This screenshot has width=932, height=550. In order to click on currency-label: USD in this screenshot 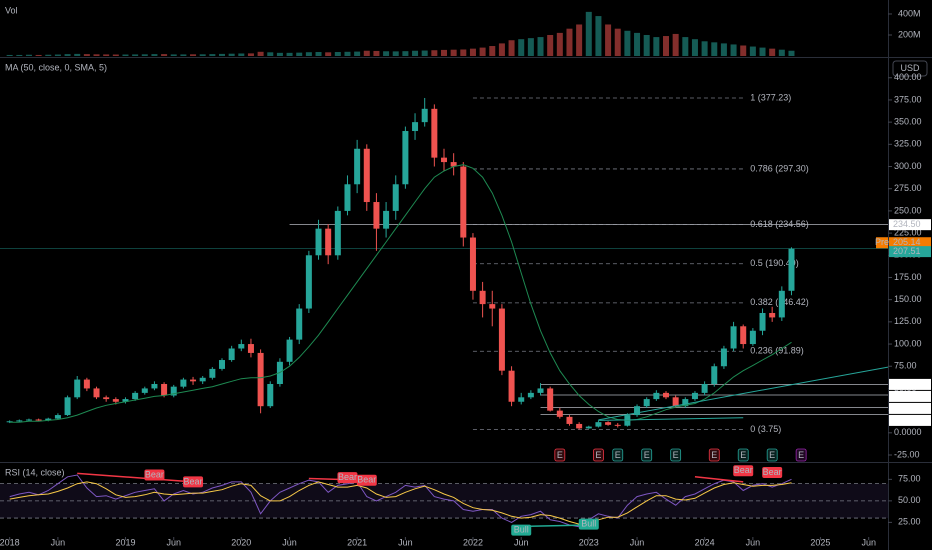, I will do `click(910, 68)`.